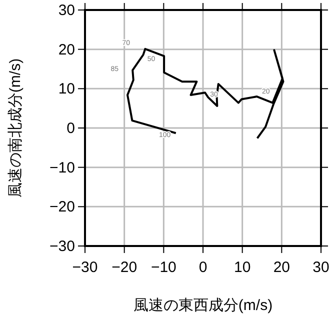 This screenshot has width=331, height=318. I want to click on x-axis-title: 風速の東西成分(m/s), so click(203, 305).